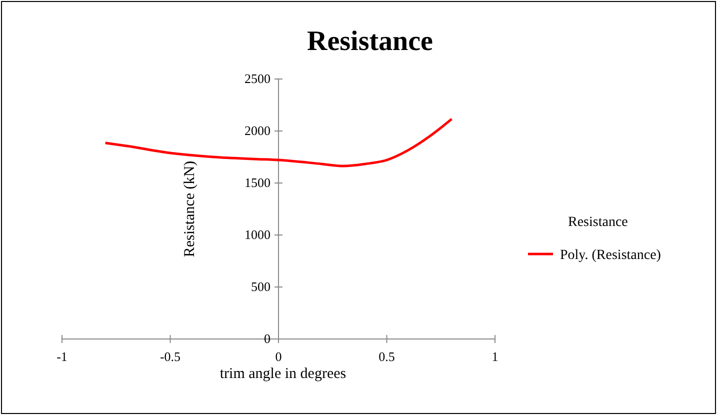 The height and width of the screenshot is (415, 717). I want to click on legend-title: Resistance, so click(598, 222).